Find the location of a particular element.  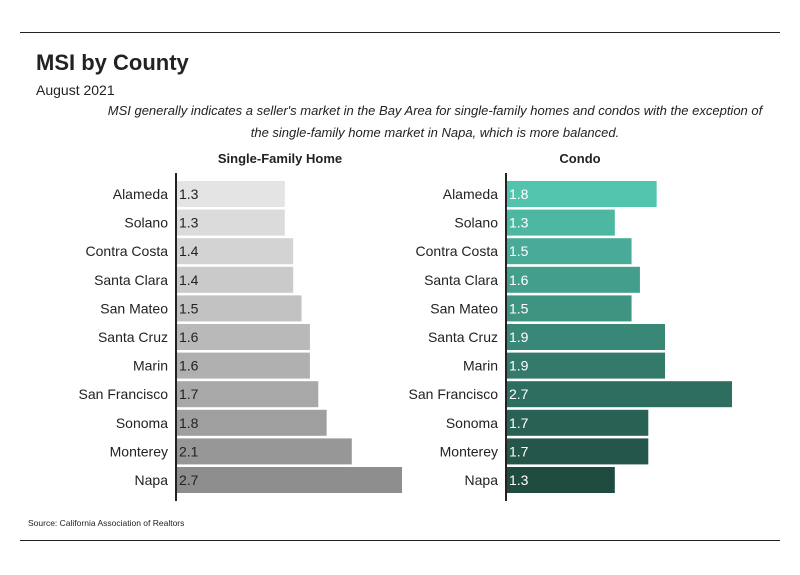

single-family-panel-title: Single-Family Home is located at coordinates (280, 158).